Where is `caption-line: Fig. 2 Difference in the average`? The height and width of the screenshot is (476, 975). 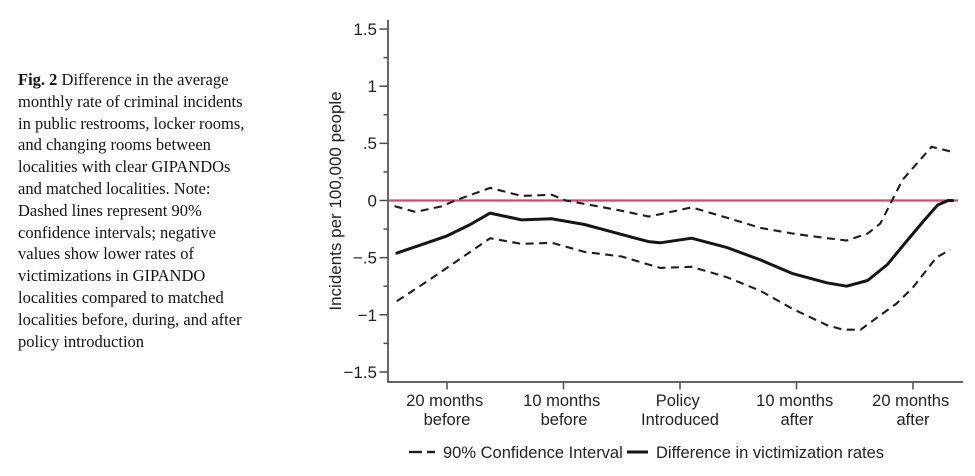 caption-line: Fig. 2 Difference in the average is located at coordinates (170, 80).